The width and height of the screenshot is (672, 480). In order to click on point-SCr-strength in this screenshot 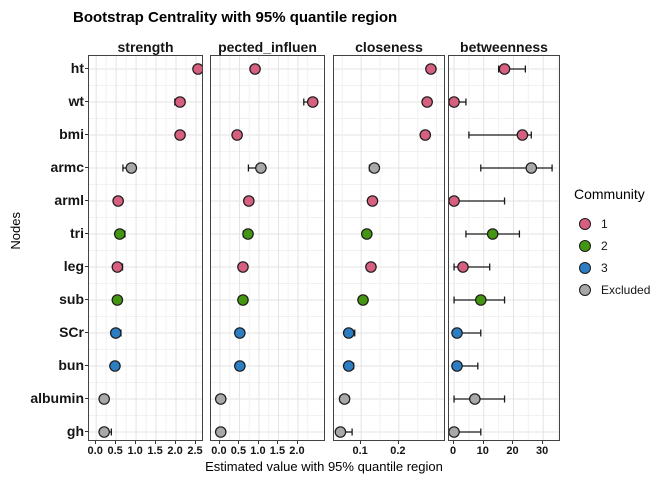, I will do `click(115, 333)`.